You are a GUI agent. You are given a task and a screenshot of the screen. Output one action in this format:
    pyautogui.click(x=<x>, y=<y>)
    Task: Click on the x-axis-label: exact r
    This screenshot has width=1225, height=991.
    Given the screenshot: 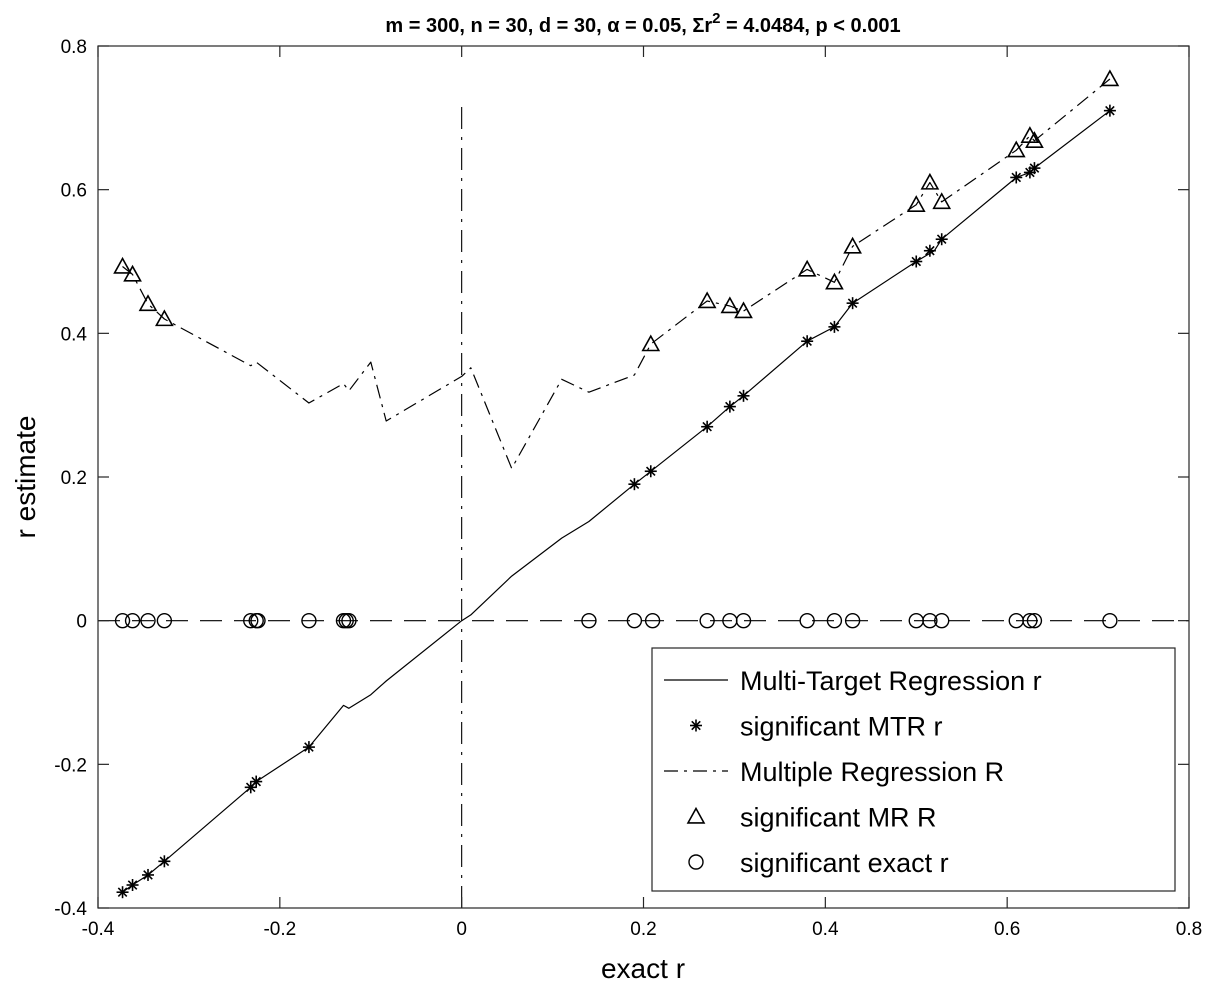 What is the action you would take?
    pyautogui.click(x=643, y=968)
    